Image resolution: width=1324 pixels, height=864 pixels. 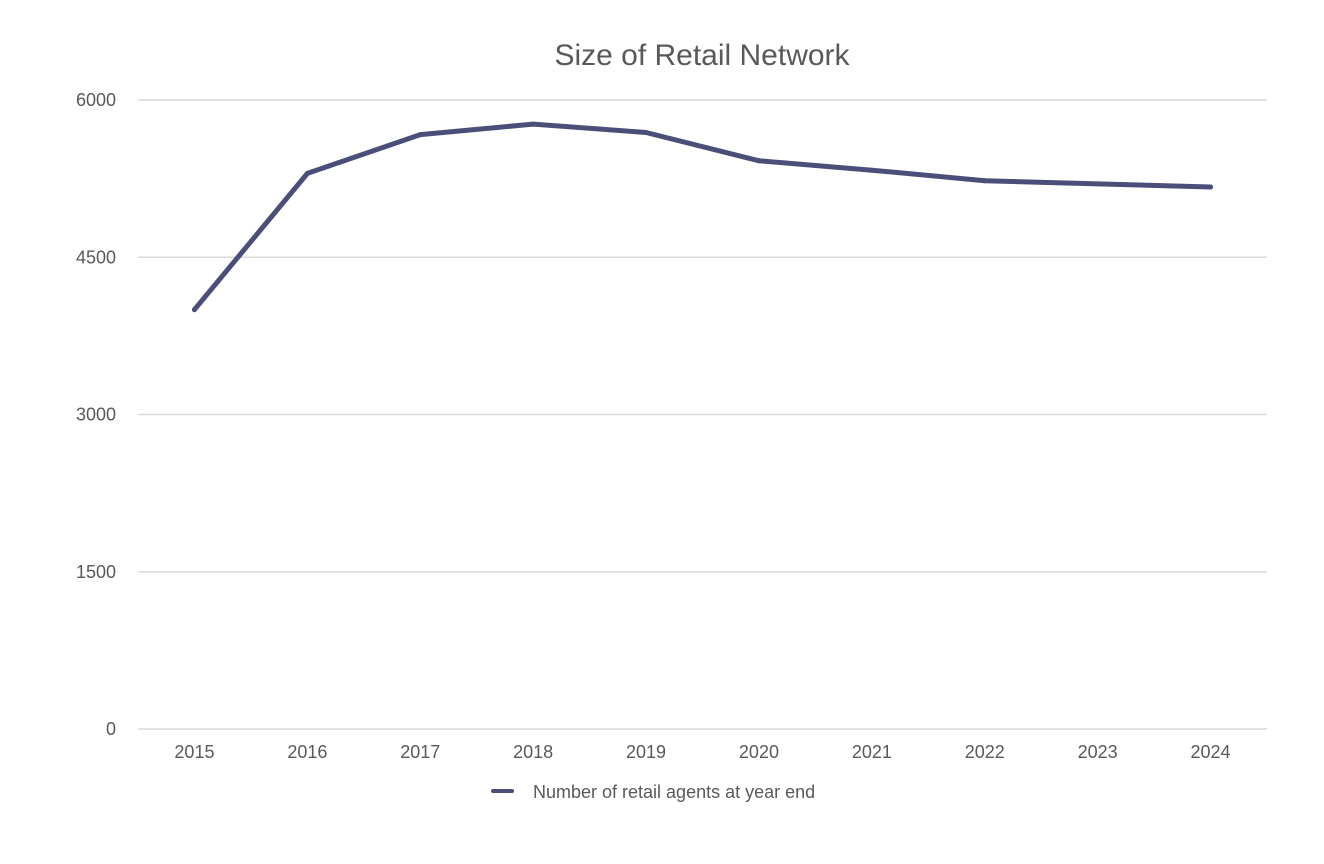 What do you see at coordinates (1211, 752) in the screenshot?
I see `x-tick-label: 2024` at bounding box center [1211, 752].